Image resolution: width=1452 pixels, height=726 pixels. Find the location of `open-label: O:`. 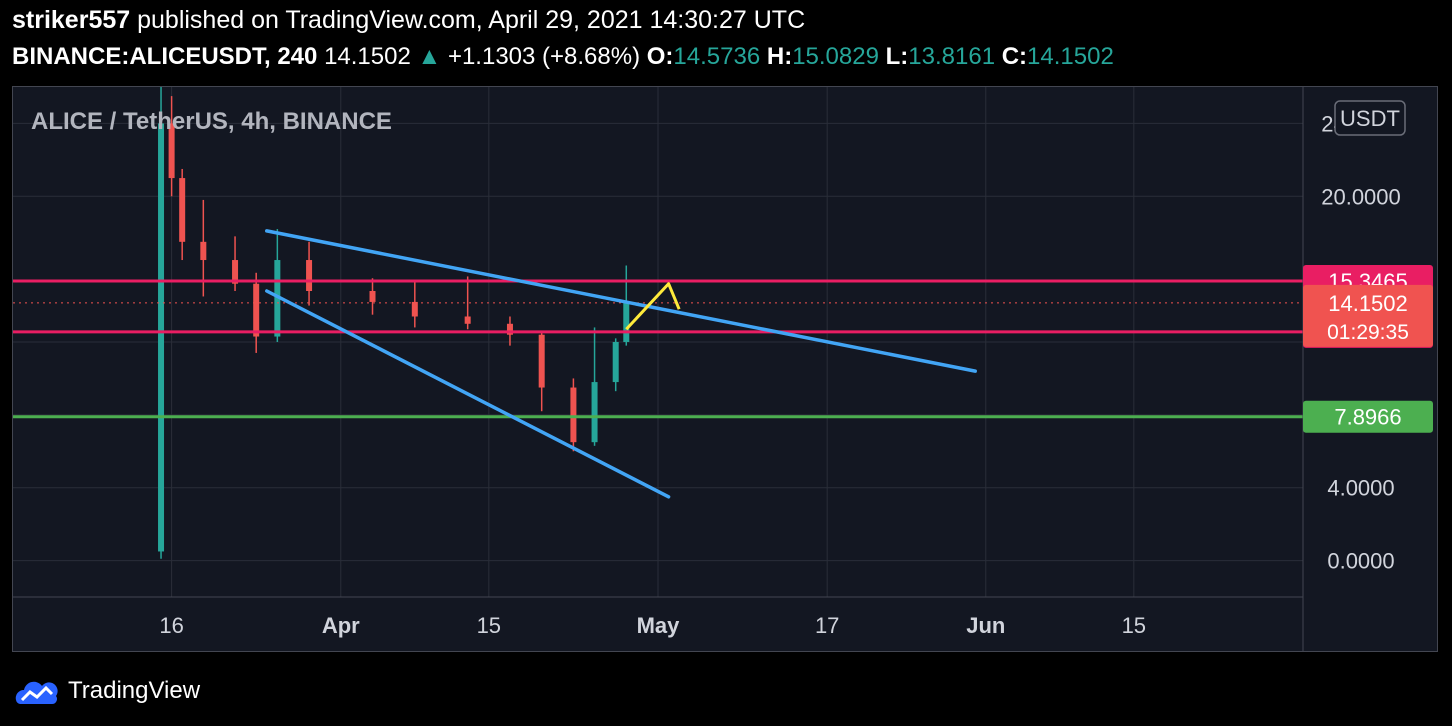

open-label: O: is located at coordinates (660, 56).